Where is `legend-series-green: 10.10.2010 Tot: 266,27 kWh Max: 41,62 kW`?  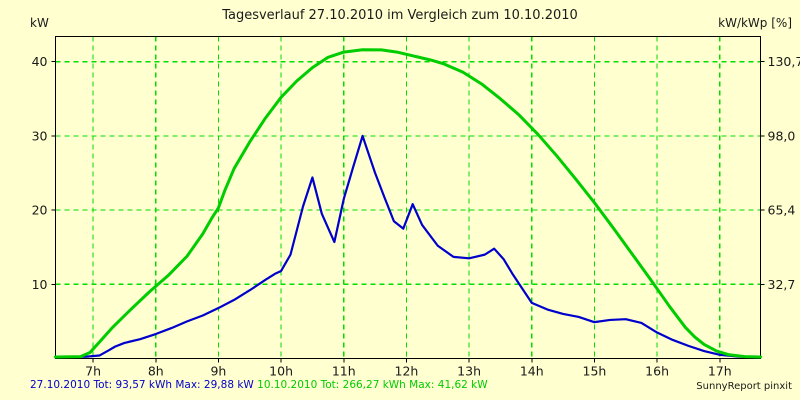 legend-series-green: 10.10.2010 Tot: 266,27 kWh Max: 41,62 kW is located at coordinates (372, 385).